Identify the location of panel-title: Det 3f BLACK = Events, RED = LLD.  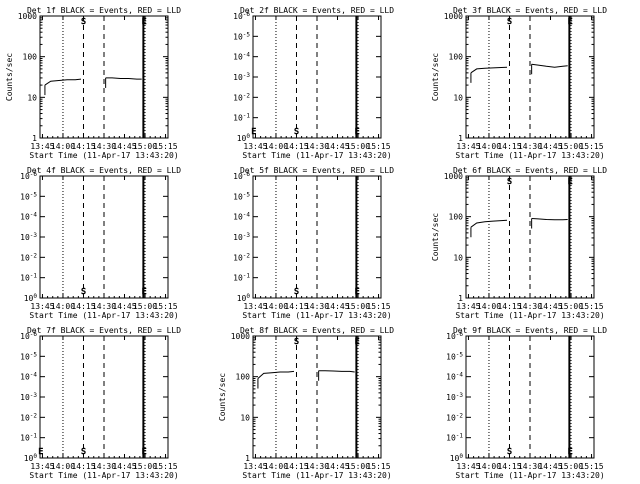
(530, 10).